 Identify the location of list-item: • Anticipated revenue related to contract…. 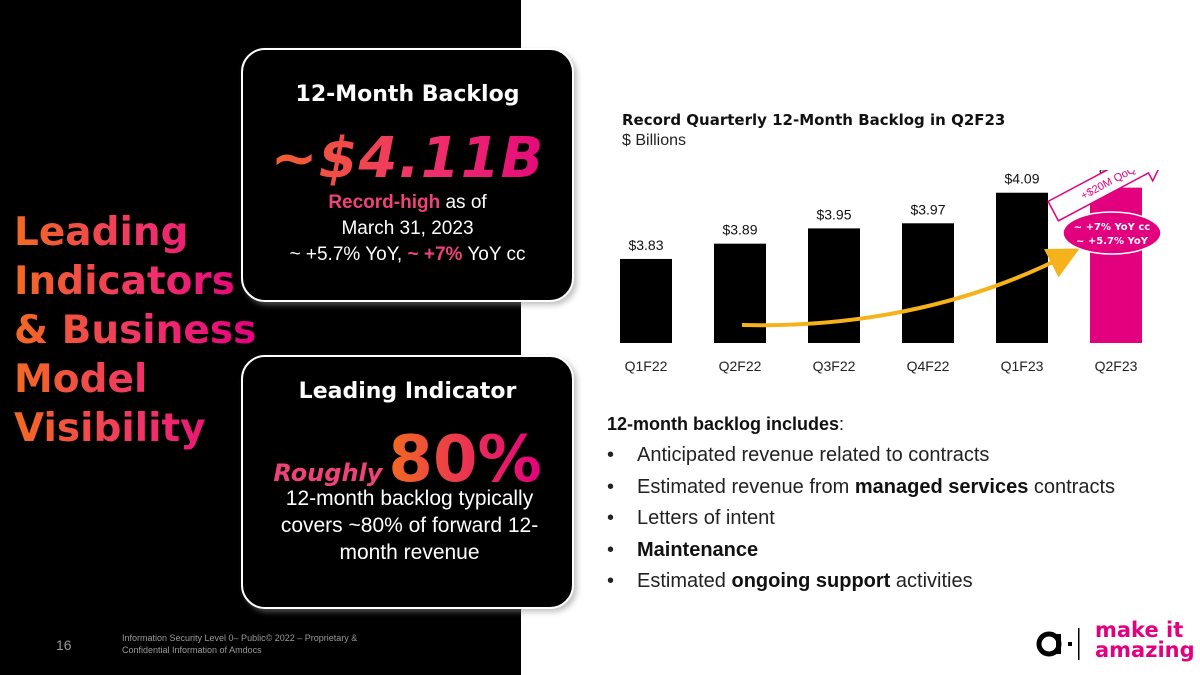
(861, 458).